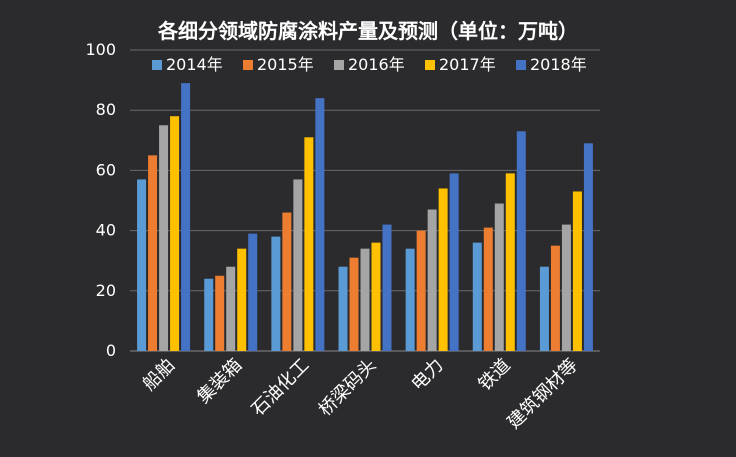  What do you see at coordinates (542, 394) in the screenshot?
I see `x-tick-label: 建筑钢材等` at bounding box center [542, 394].